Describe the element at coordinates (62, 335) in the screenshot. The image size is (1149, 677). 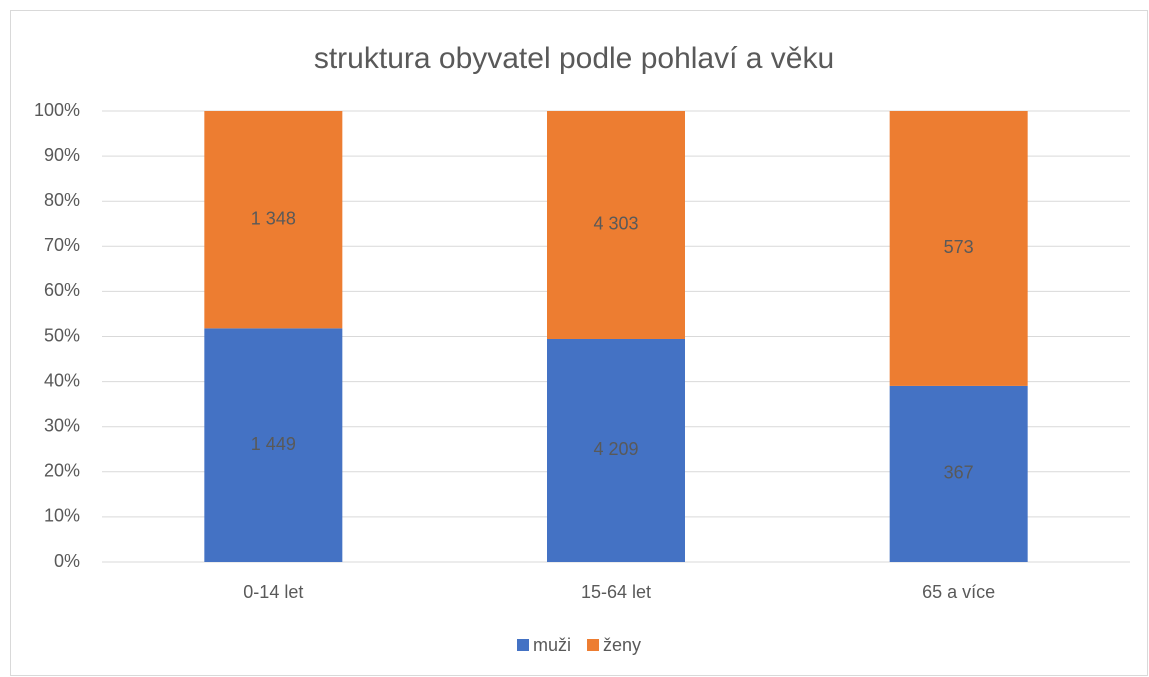
I see `y-tick-label: 50%` at that location.